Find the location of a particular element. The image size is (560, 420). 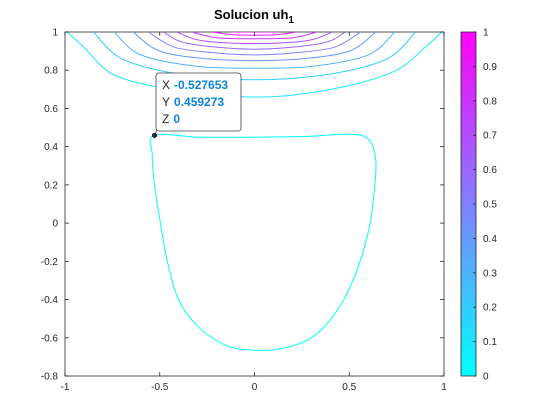

x-tick-label: 1 is located at coordinates (444, 387).